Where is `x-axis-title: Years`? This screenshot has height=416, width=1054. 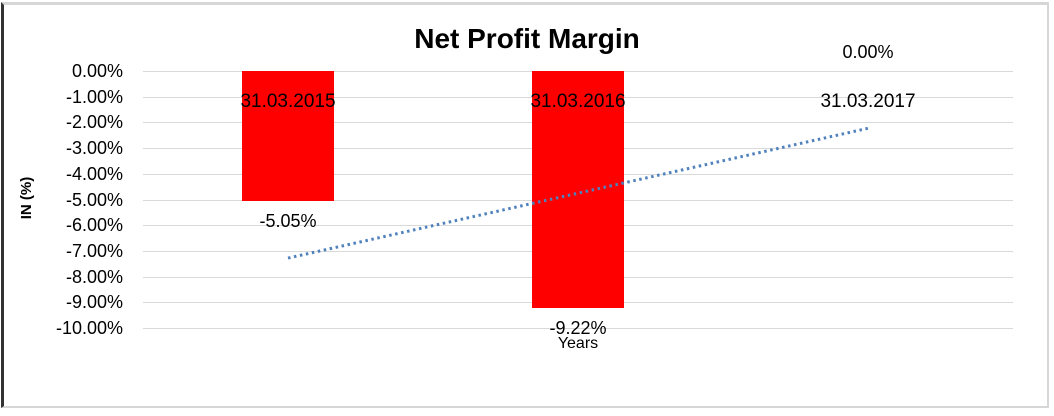 x-axis-title: Years is located at coordinates (578, 343).